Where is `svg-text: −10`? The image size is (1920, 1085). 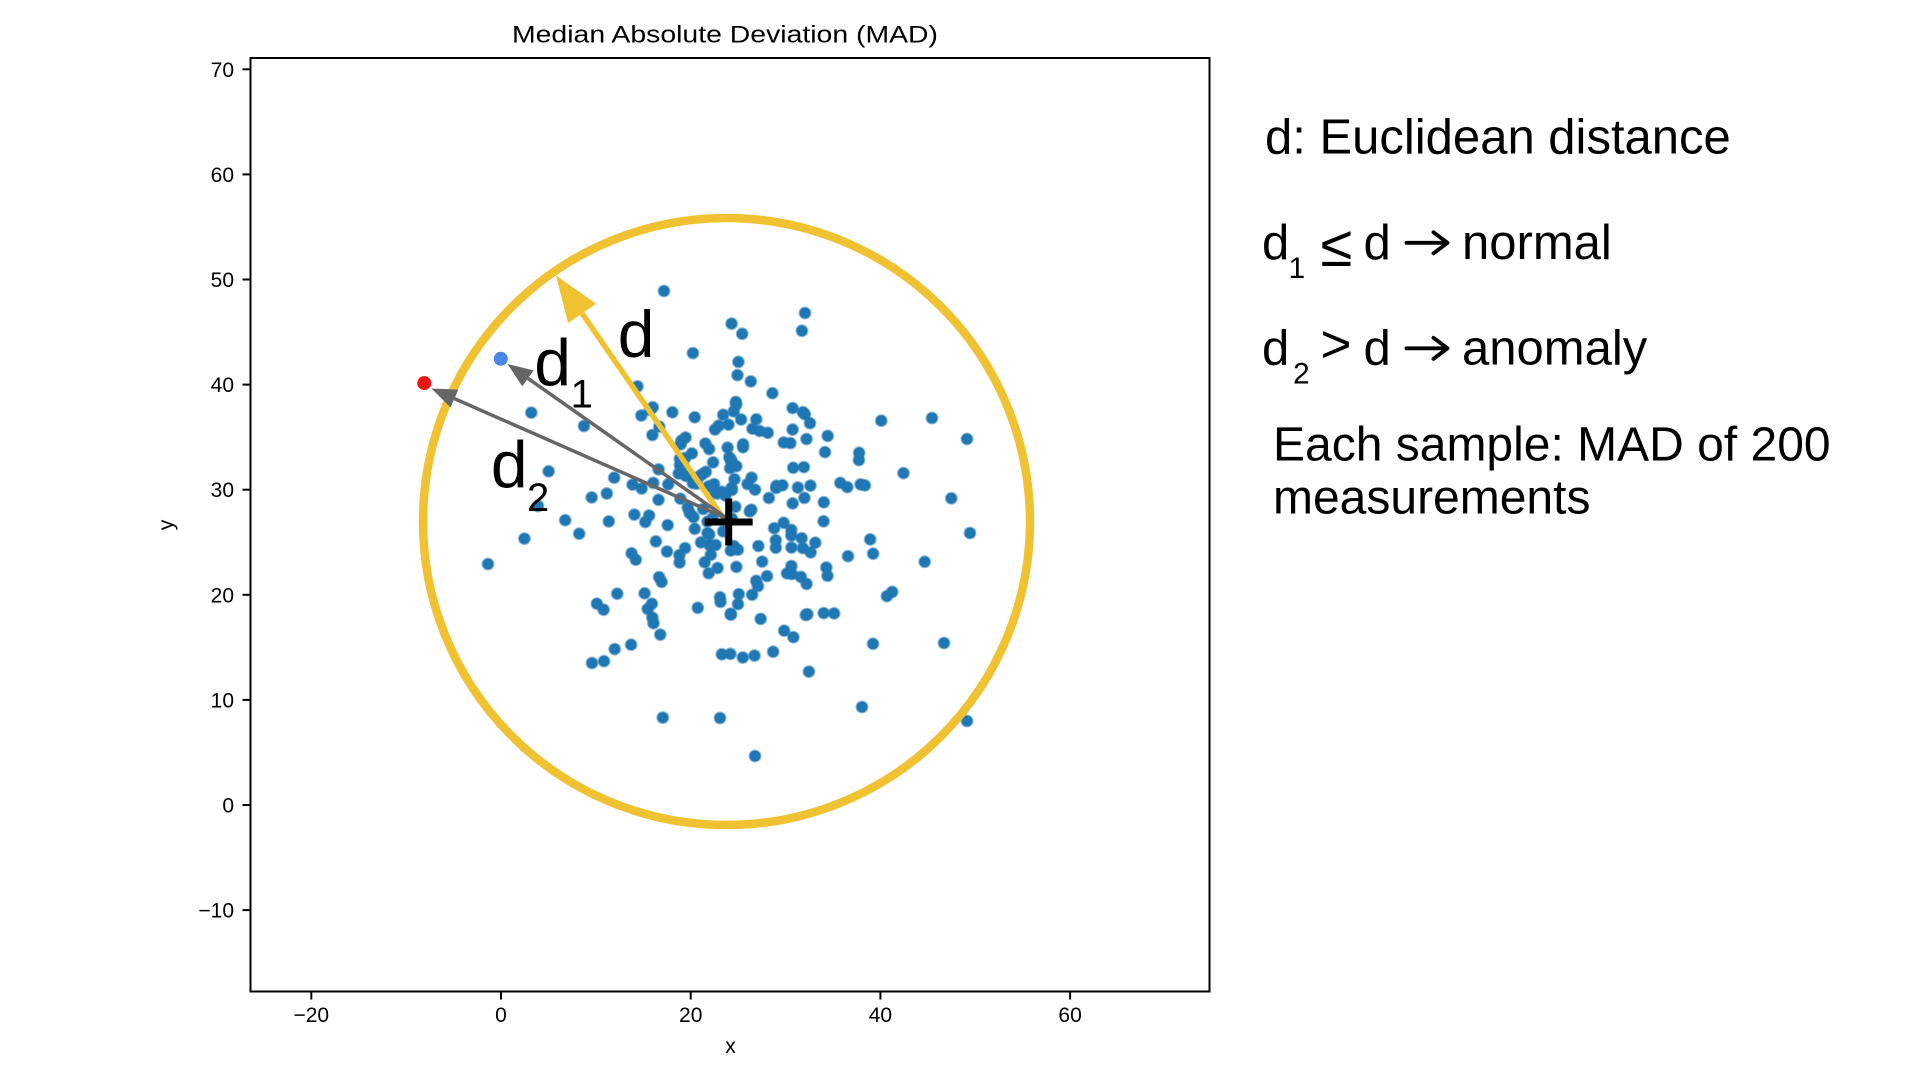
svg-text: −10 is located at coordinates (216, 911).